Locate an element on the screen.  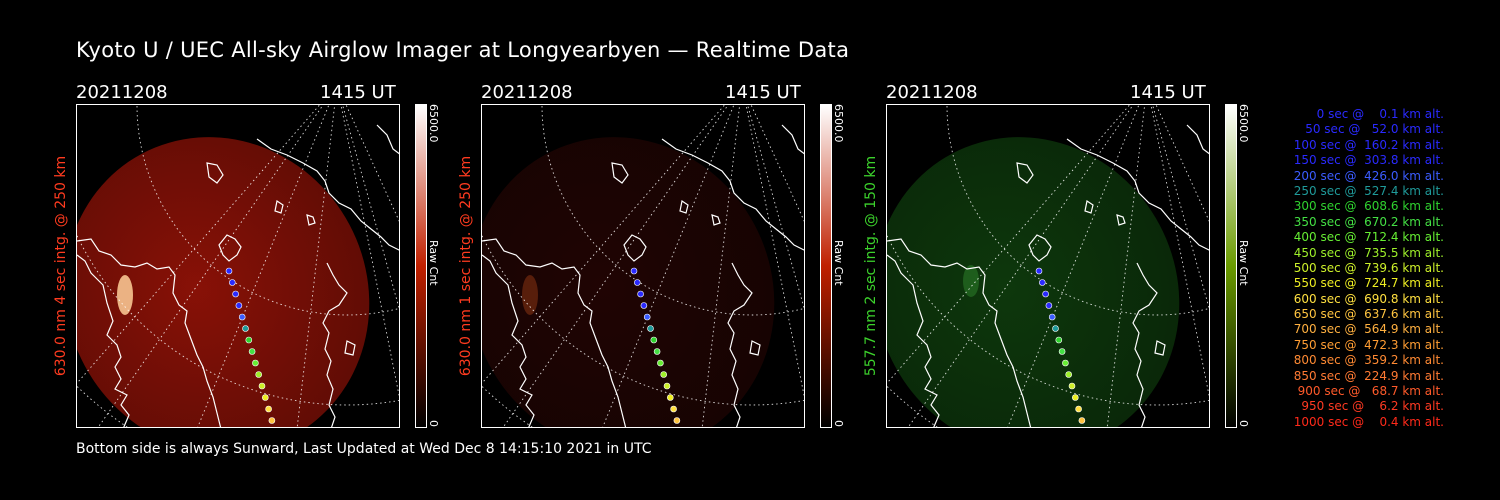
panel2-map is located at coordinates (643, 266).